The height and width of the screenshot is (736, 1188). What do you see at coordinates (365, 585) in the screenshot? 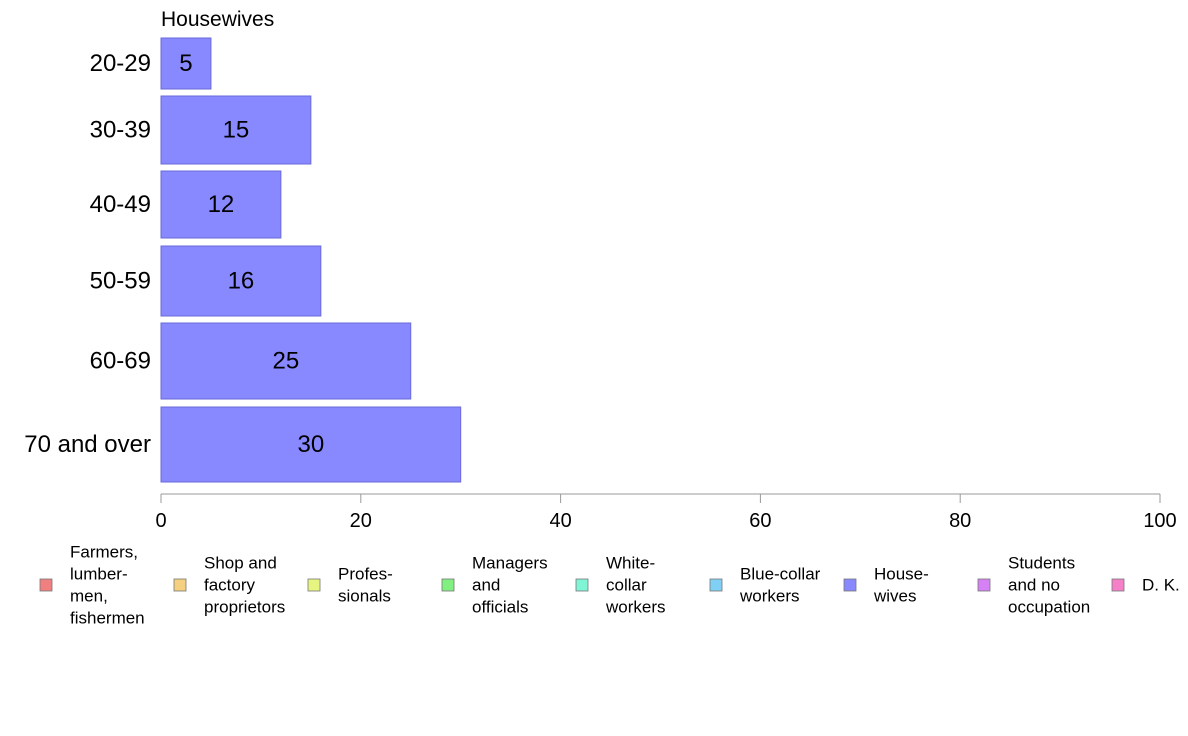
I see `legend-label: Profes-sionals` at bounding box center [365, 585].